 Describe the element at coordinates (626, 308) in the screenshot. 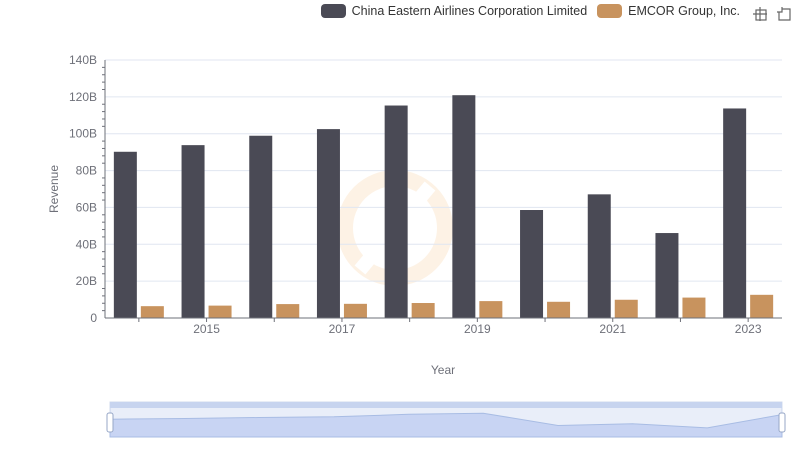

I see `bar-emcor-2021` at that location.